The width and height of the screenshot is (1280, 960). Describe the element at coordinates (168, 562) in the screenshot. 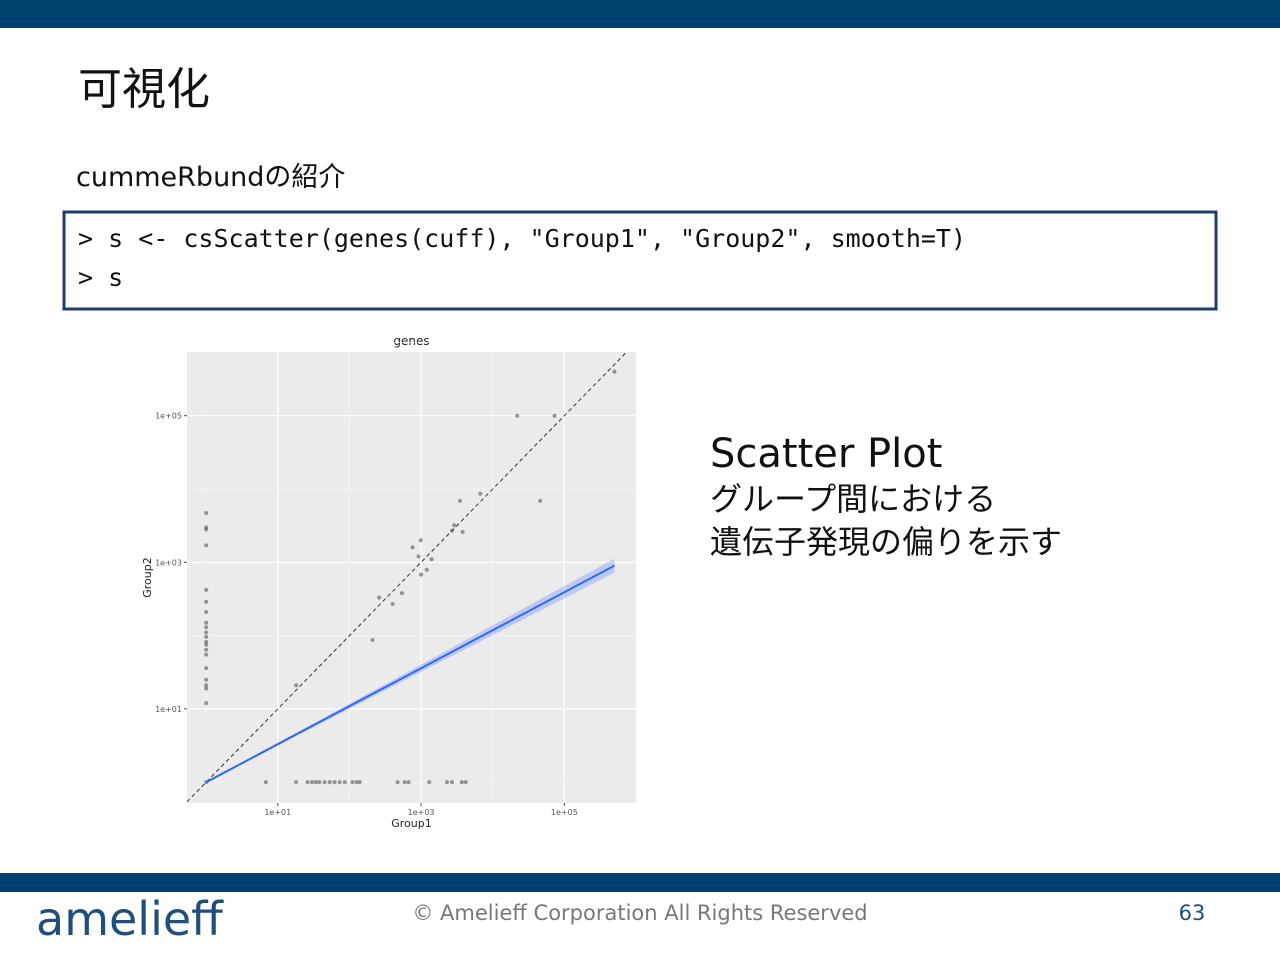

I see `y-tick-label: 1e+03` at that location.